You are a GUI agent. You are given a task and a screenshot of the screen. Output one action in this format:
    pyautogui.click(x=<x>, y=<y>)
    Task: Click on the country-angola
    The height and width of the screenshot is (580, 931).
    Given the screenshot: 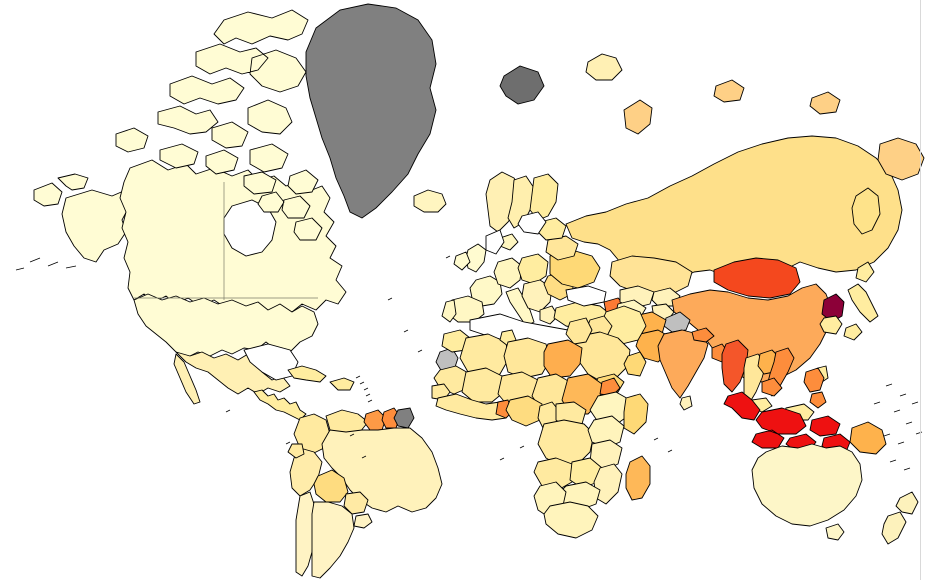 What is the action you would take?
    pyautogui.click(x=553, y=474)
    